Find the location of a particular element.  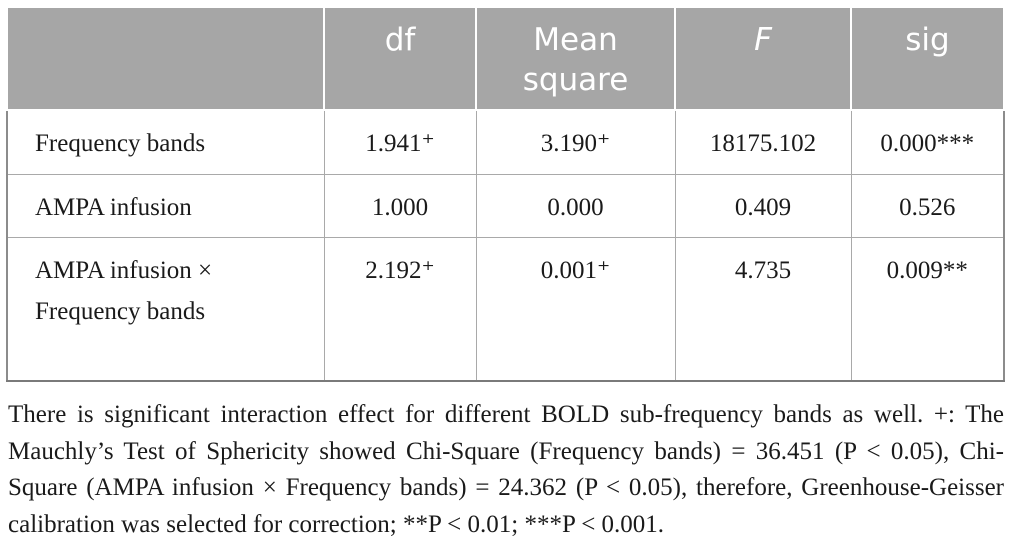

cell-sig: 0.526 is located at coordinates (927, 205).